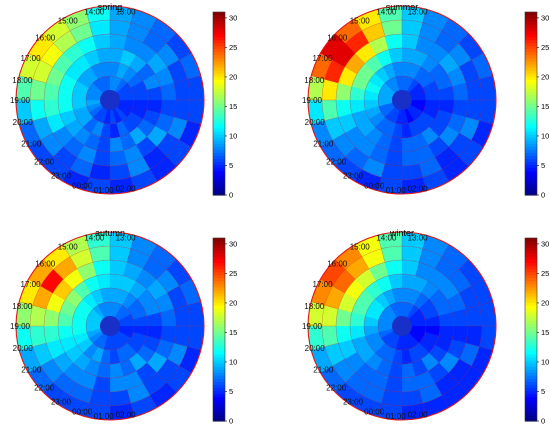 Image resolution: width=550 pixels, height=428 pixels. I want to click on grid-ring, so click(110, 100).